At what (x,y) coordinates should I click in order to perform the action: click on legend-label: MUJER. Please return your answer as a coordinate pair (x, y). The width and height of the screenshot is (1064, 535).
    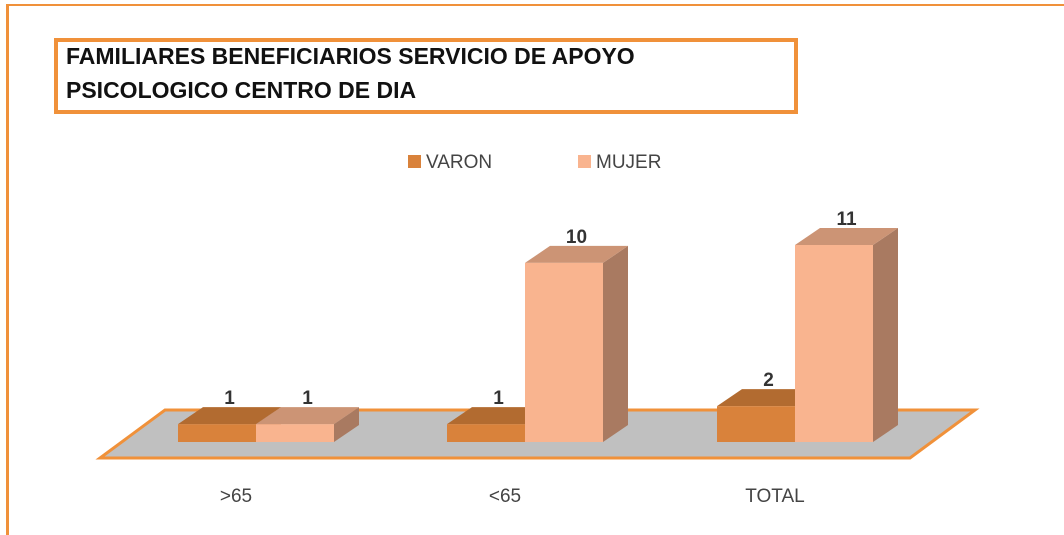
    Looking at the image, I should click on (628, 162).